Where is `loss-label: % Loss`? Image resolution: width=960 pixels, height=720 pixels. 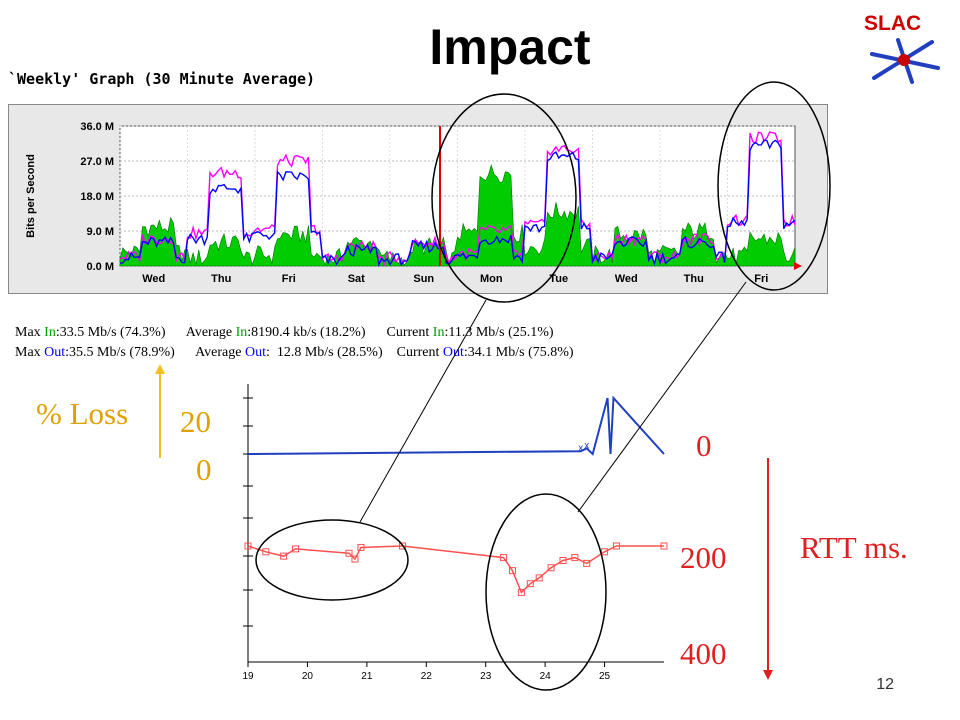 loss-label: % Loss is located at coordinates (82, 413).